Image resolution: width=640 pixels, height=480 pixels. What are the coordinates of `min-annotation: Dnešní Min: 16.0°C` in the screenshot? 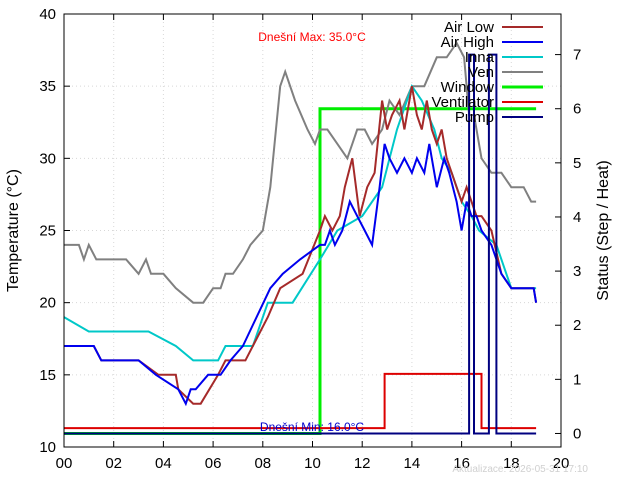 It's located at (312, 427).